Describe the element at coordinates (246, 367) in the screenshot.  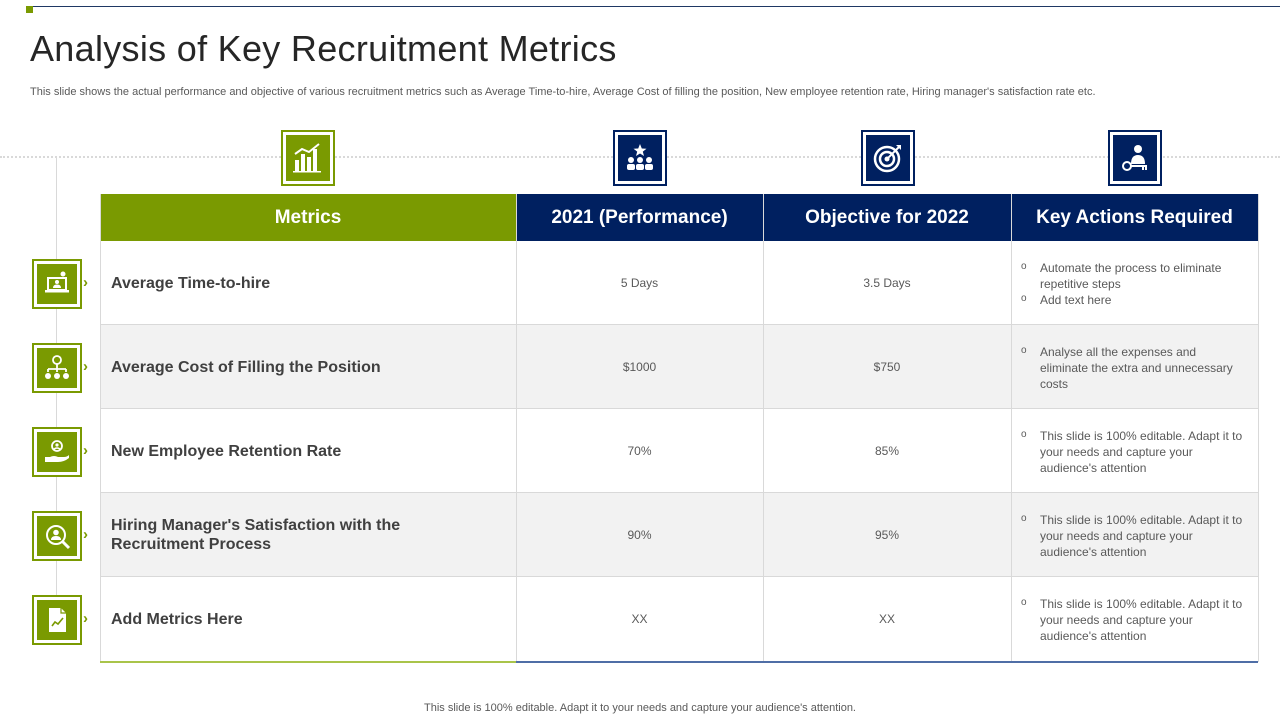
I see `metric-name: Average Cost of Filling the Position` at that location.